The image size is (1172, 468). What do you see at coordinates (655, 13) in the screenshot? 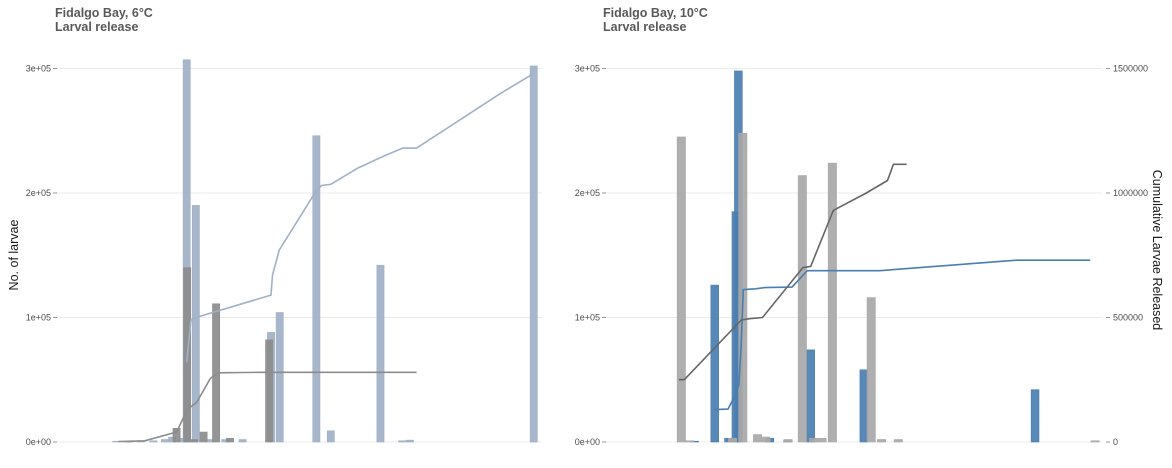
I see `panel-title: Fidalgo Bay, 10°C` at bounding box center [655, 13].